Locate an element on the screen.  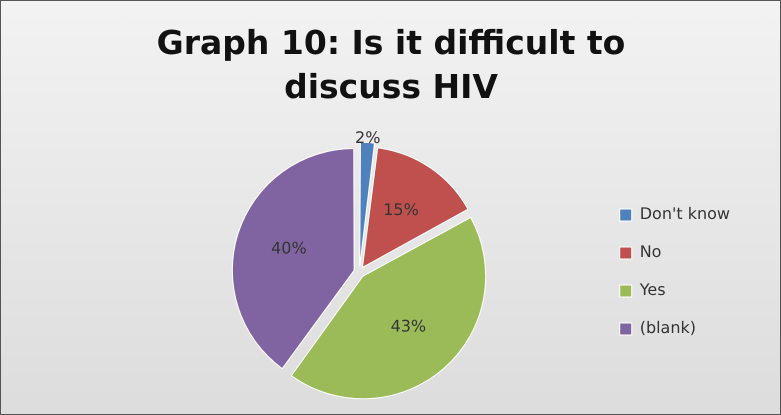
legend-label: Don't know is located at coordinates (685, 214).